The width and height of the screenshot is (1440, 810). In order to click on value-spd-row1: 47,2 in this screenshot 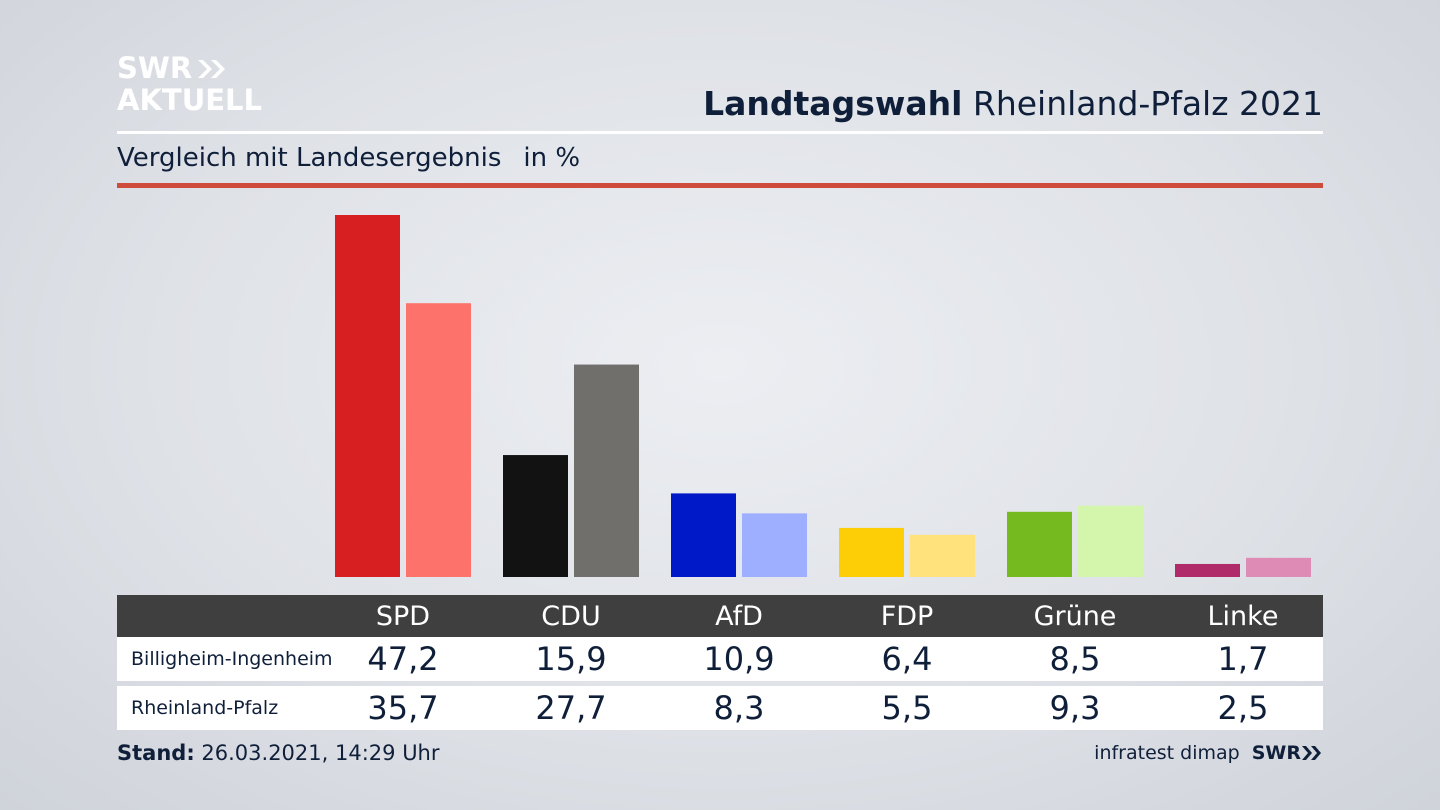, I will do `click(403, 659)`.